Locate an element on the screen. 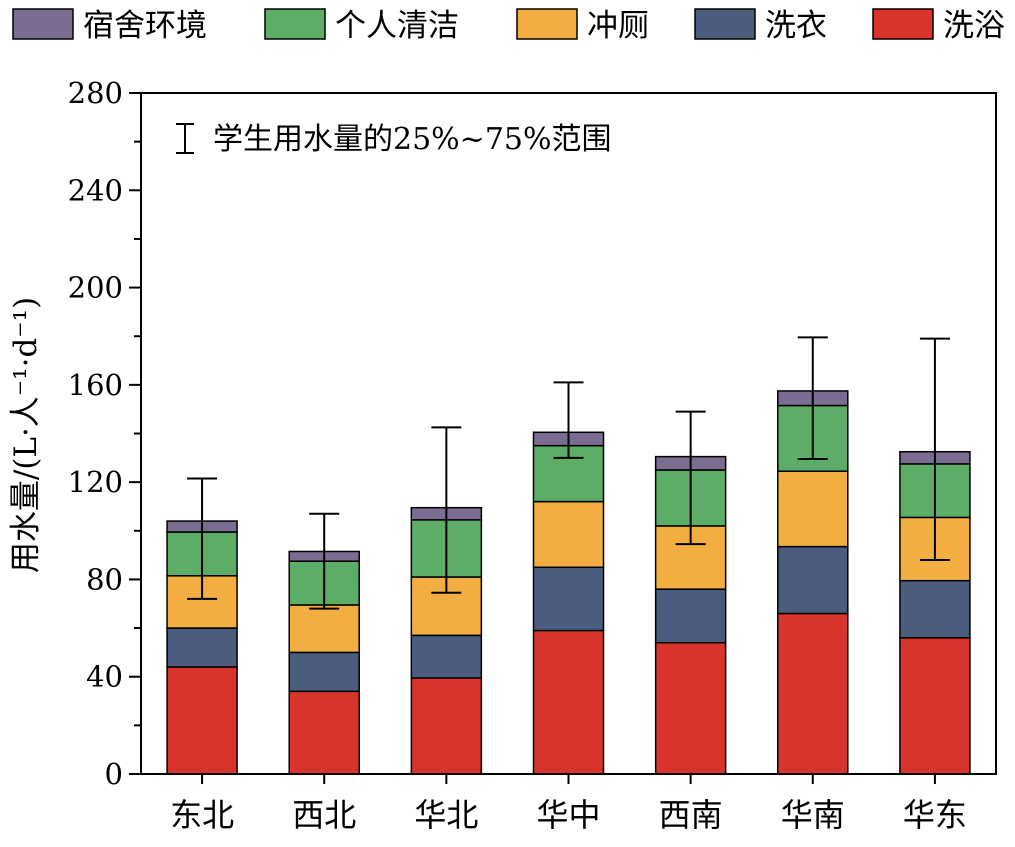 The width and height of the screenshot is (1015, 847). x-tick-label: 东北 is located at coordinates (202, 815).